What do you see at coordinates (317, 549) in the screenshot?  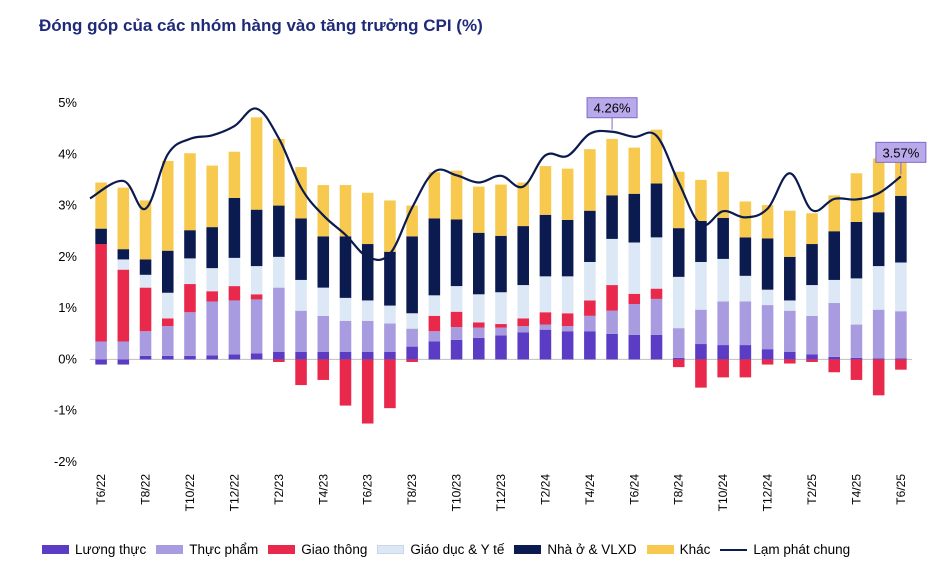 I see `legend-item-giao-thong: Giao thông` at bounding box center [317, 549].